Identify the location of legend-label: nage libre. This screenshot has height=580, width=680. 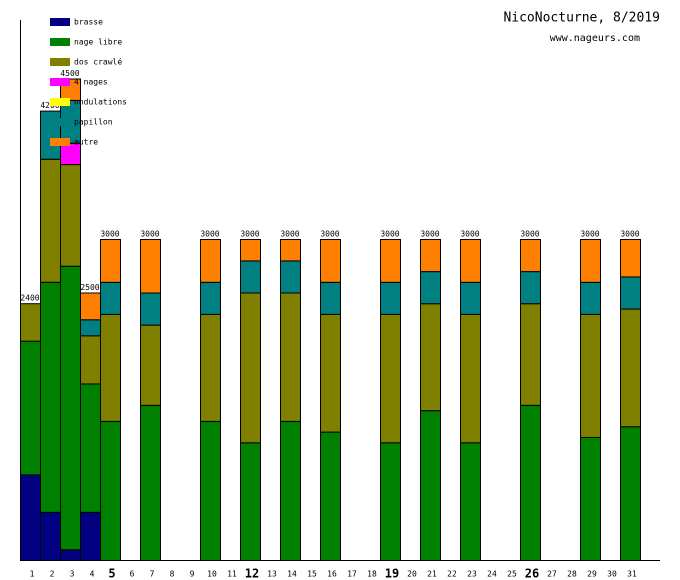
(98, 42).